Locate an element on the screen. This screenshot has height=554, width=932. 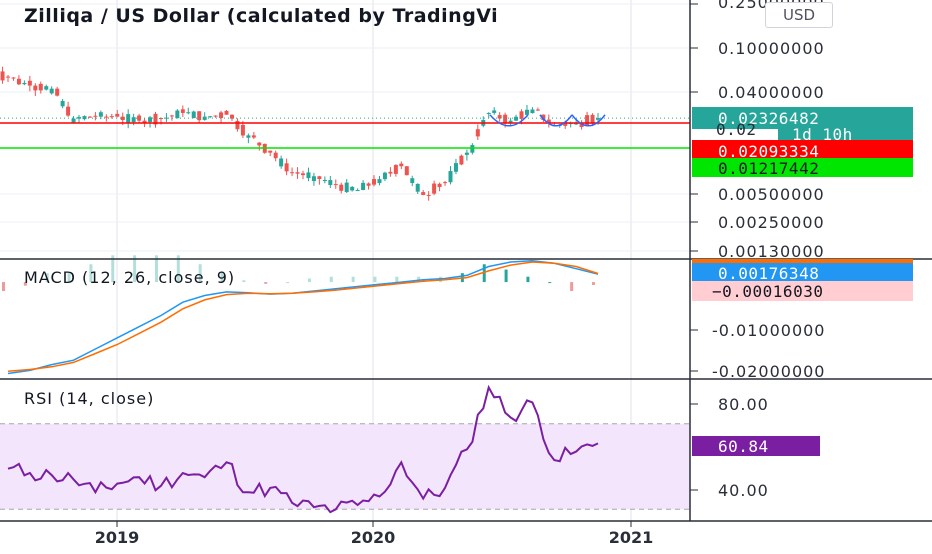
rsi-title: RSI (14, close) is located at coordinates (89, 398).